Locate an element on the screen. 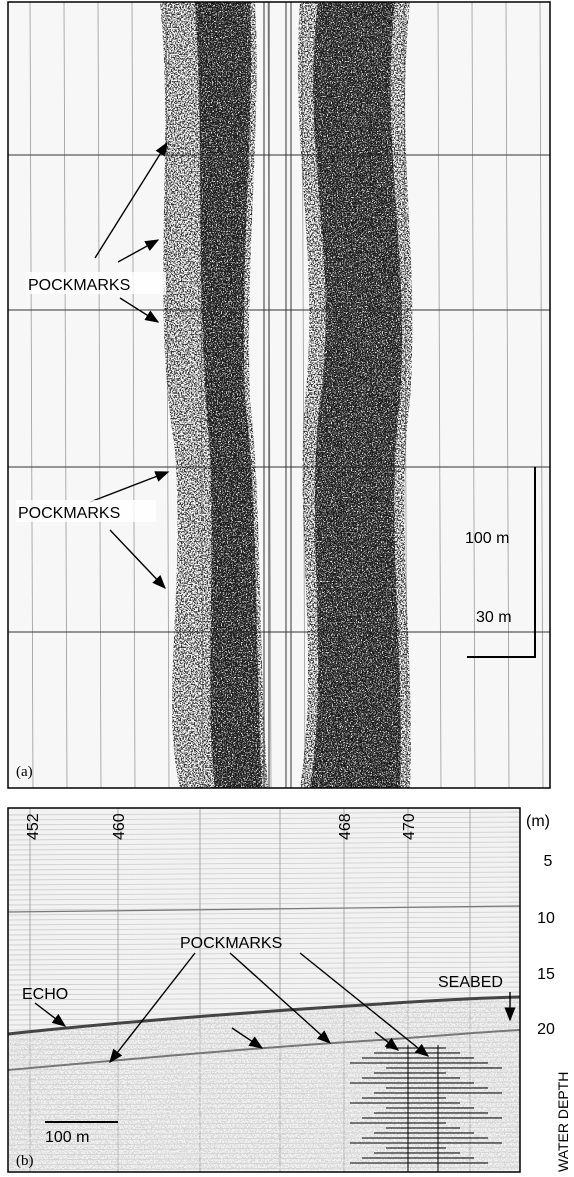 This screenshot has width=574, height=1177. scale-label: 30 m is located at coordinates (494, 617).